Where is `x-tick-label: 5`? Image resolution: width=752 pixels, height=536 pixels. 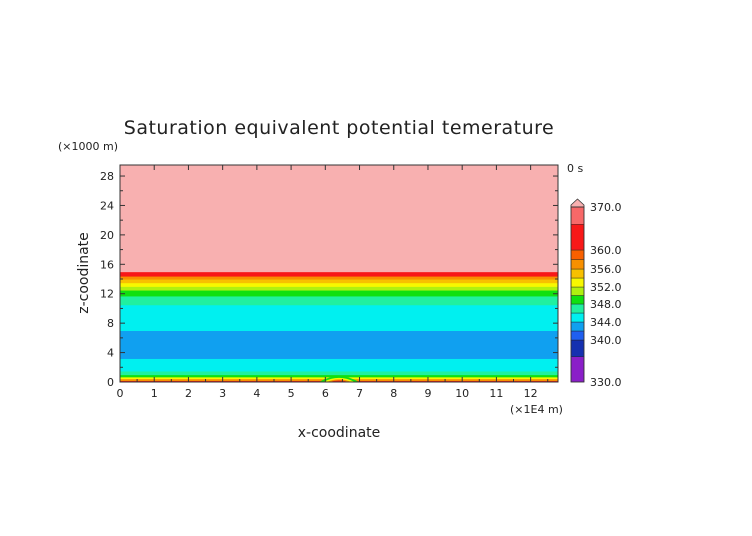 x-tick-label: 5 is located at coordinates (291, 393).